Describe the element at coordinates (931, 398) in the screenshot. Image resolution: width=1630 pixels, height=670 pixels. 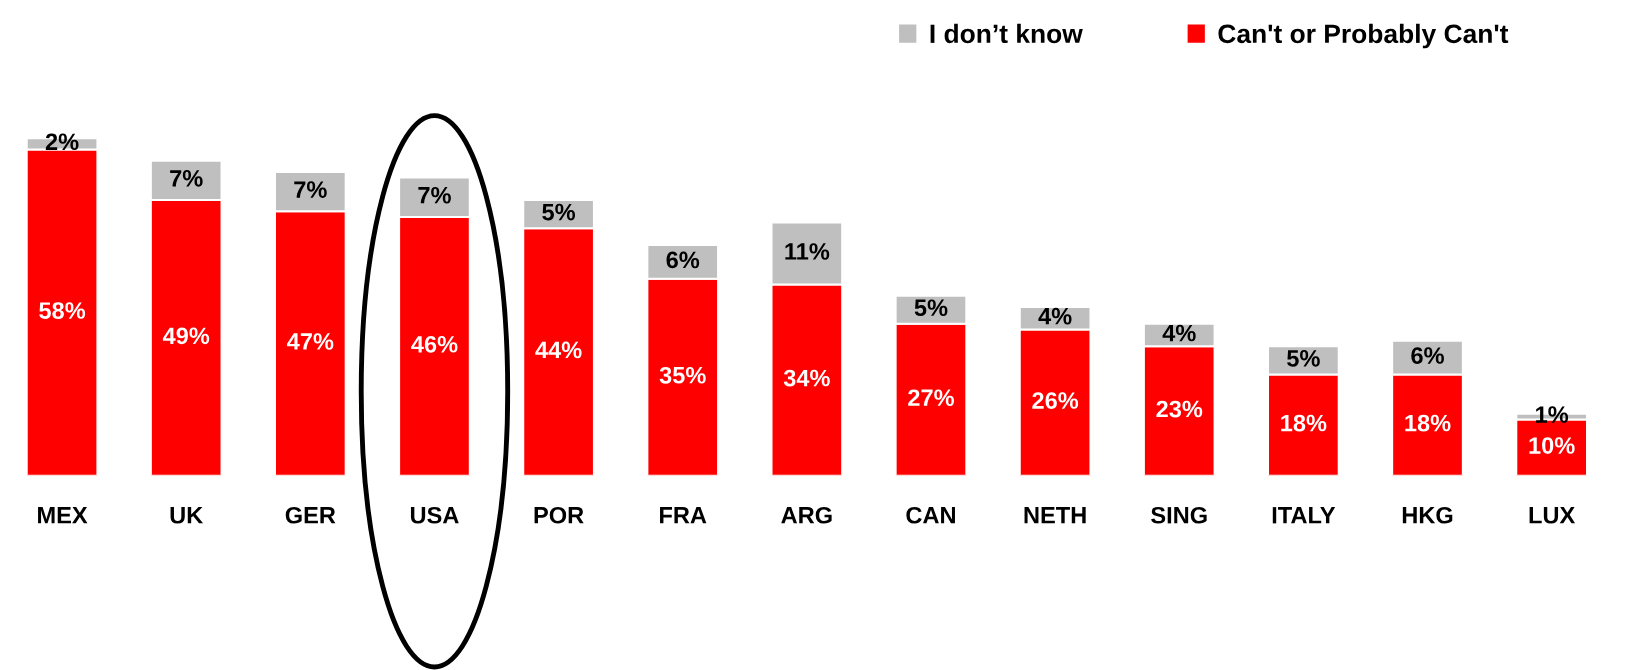
I see `data-label: 27%` at that location.